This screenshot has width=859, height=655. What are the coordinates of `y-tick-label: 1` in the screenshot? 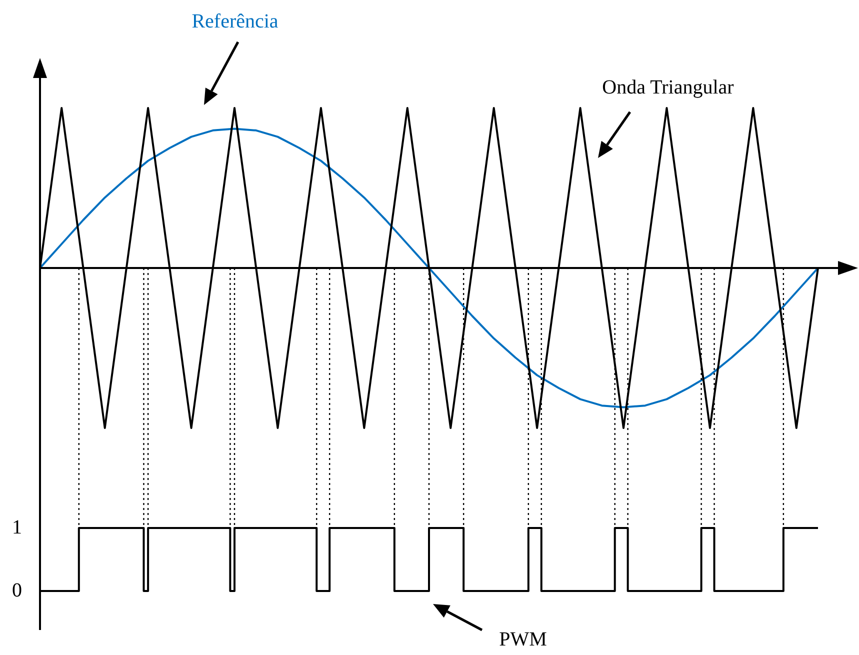 It's located at (17, 527).